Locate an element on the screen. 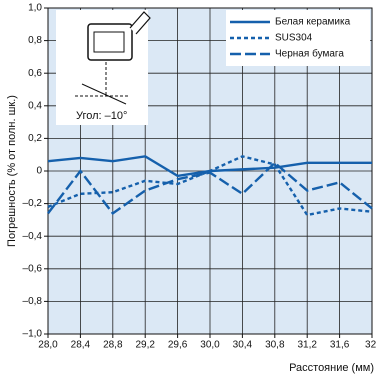  y-tick-label: 0,2 is located at coordinates (35, 138).